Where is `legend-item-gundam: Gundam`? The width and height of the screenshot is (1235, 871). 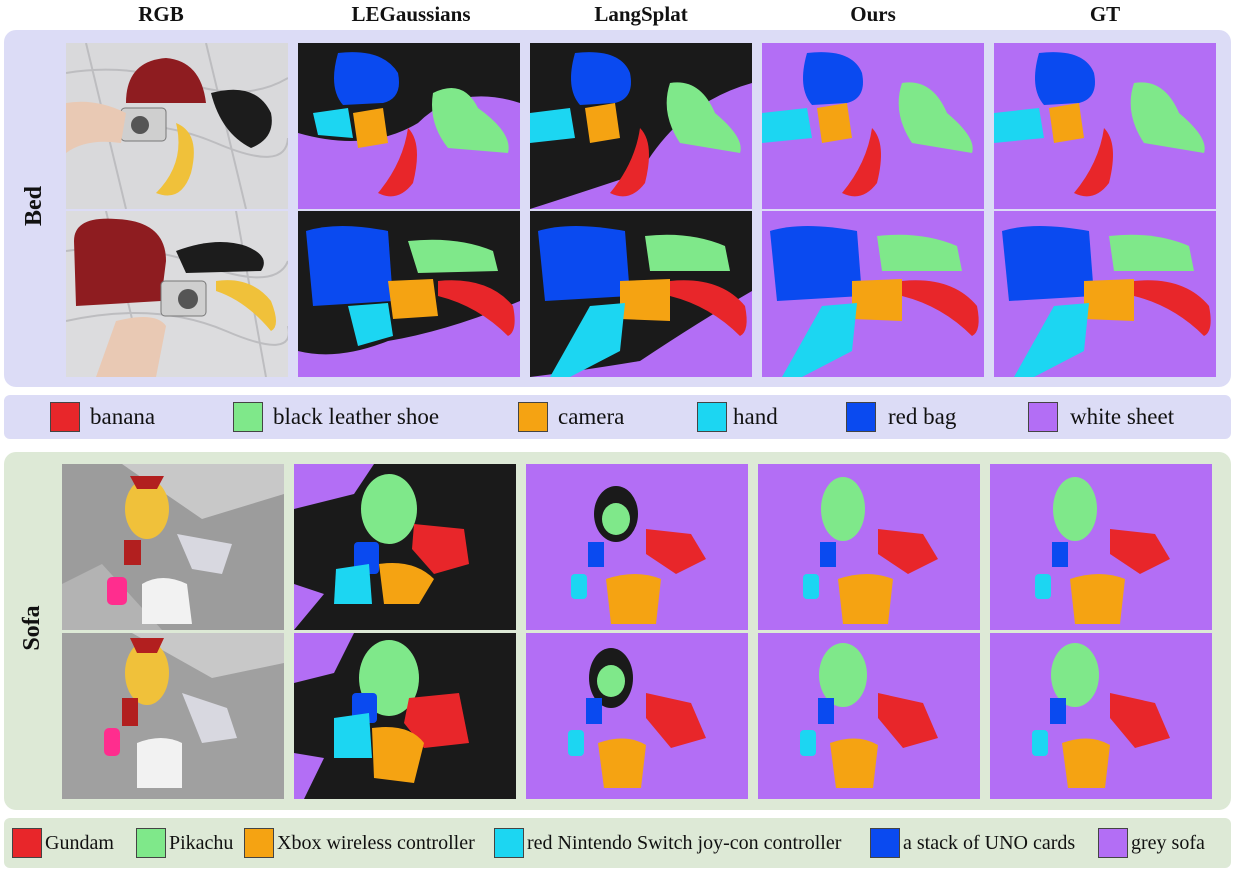
legend-item-gundam: Gundam is located at coordinates (63, 843).